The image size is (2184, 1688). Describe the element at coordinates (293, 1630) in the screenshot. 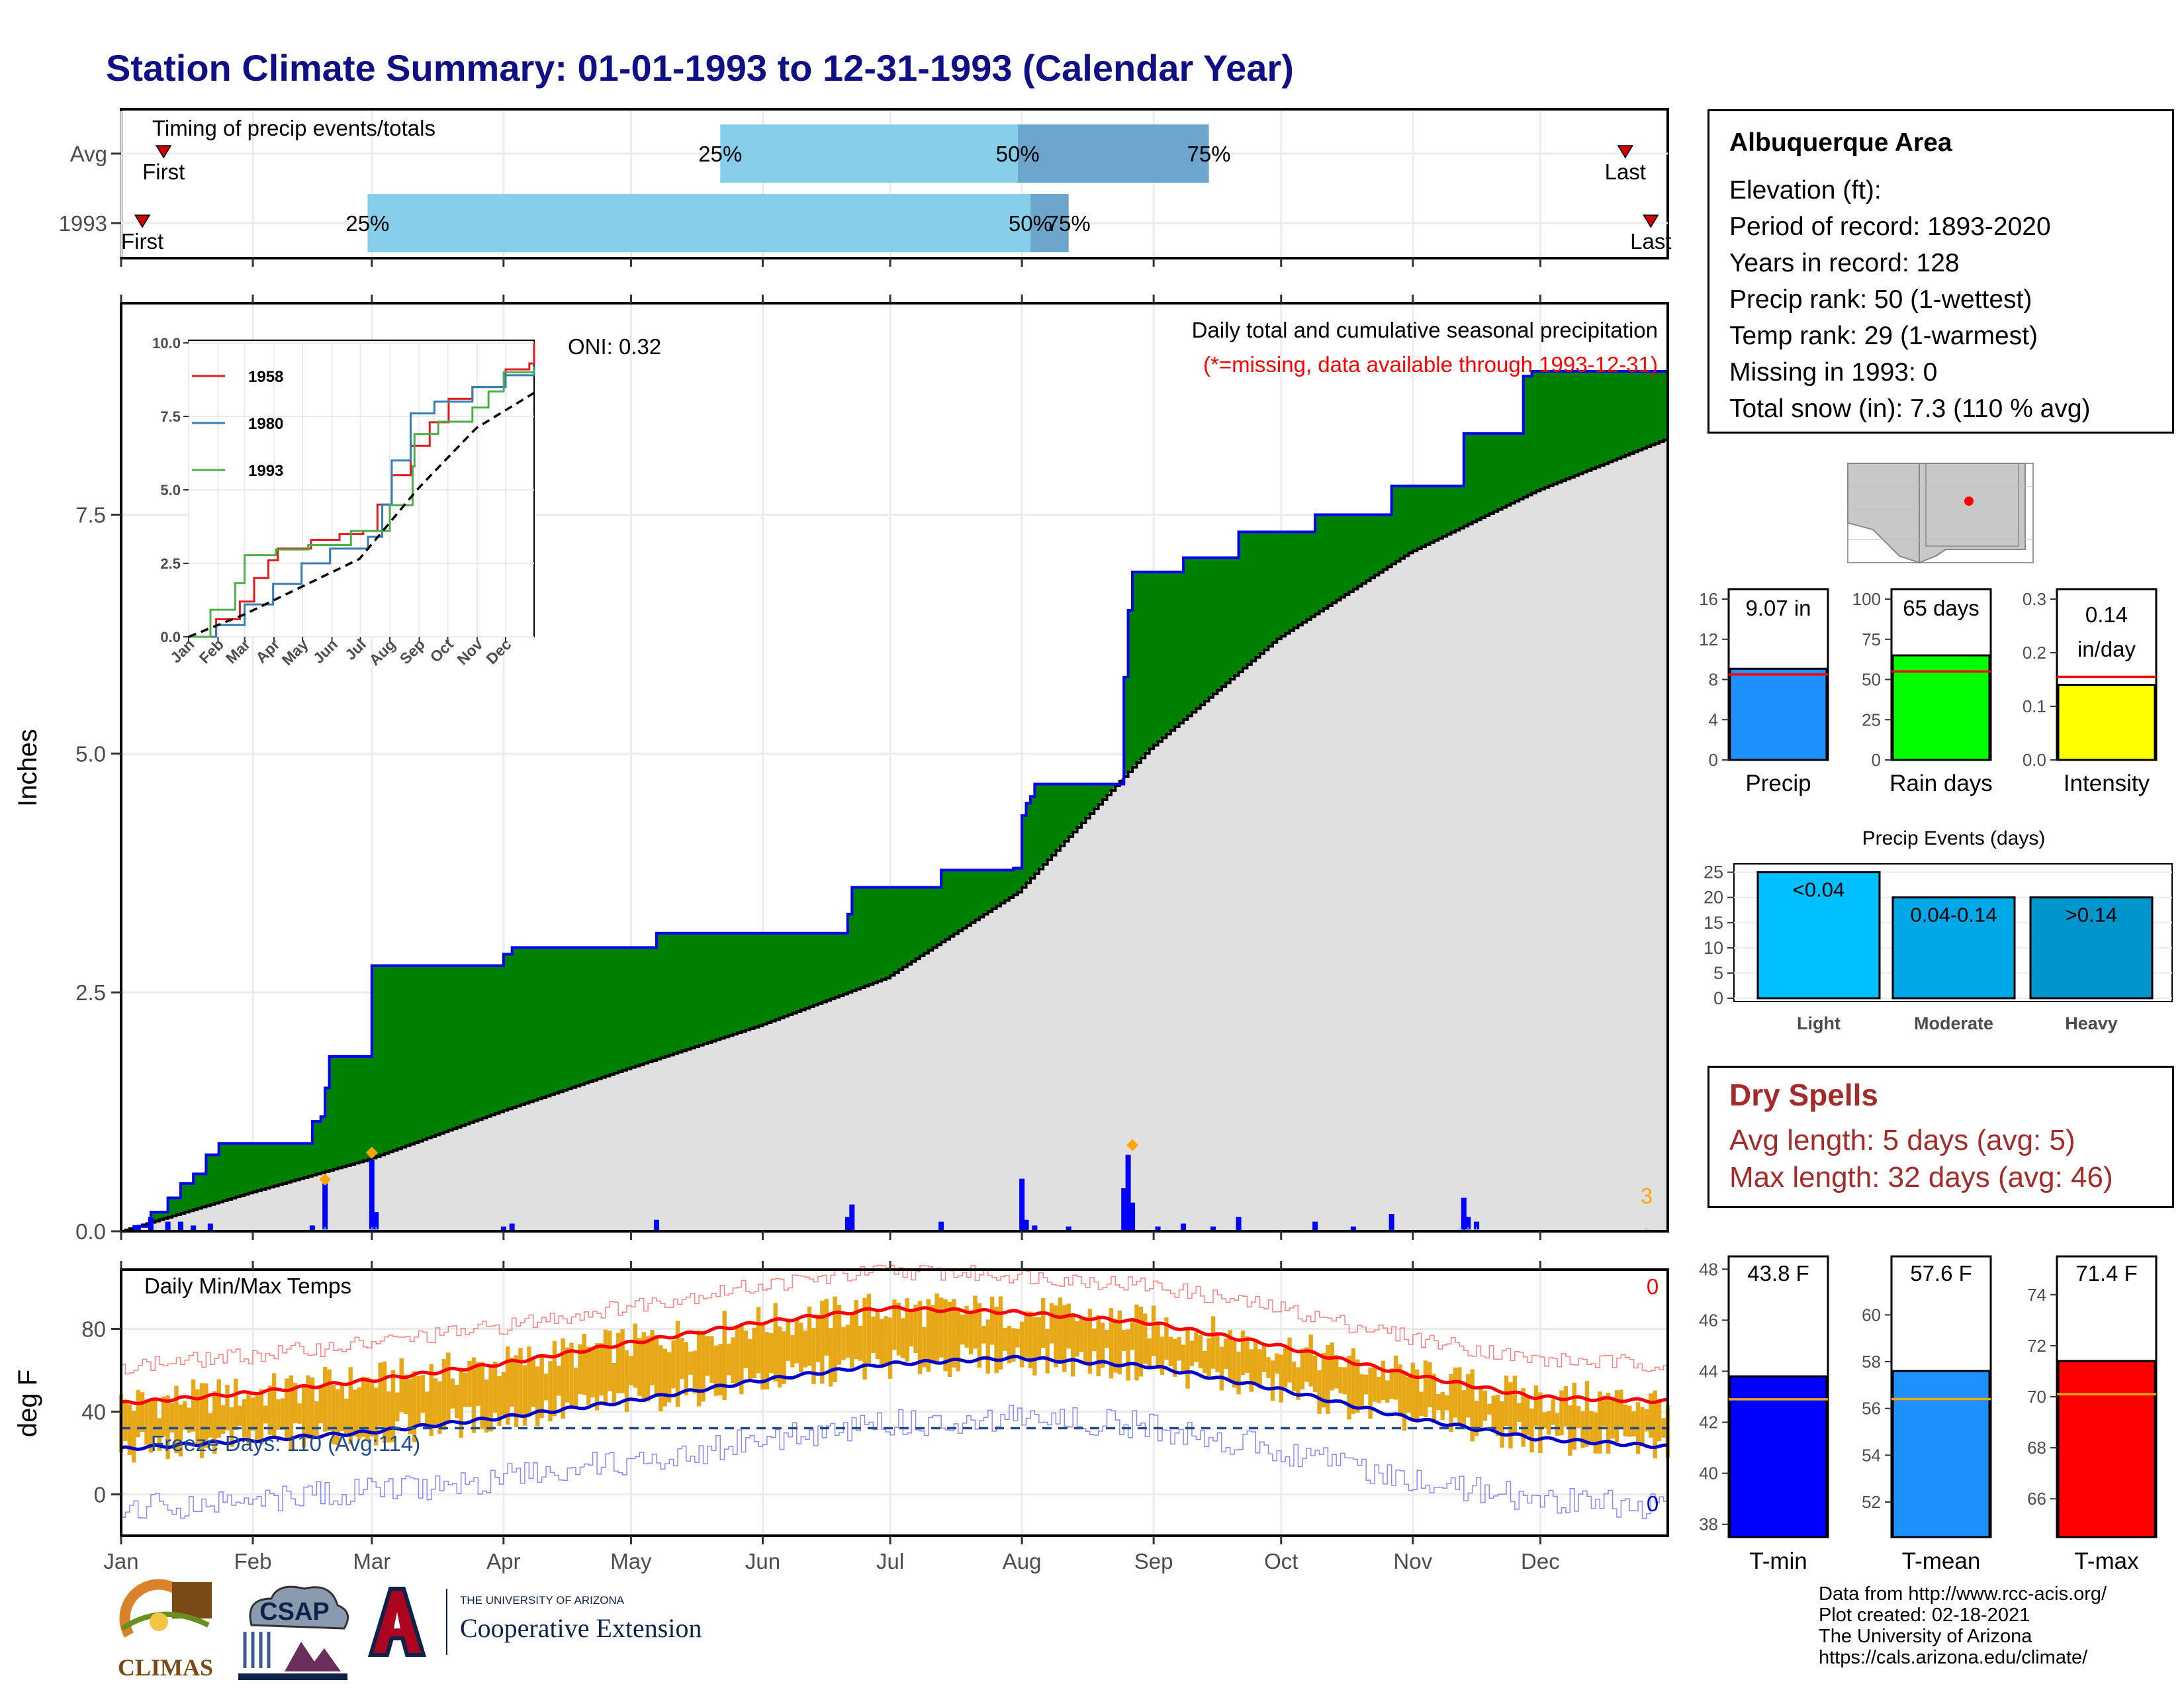

I see `csap-logo: CSAP` at that location.